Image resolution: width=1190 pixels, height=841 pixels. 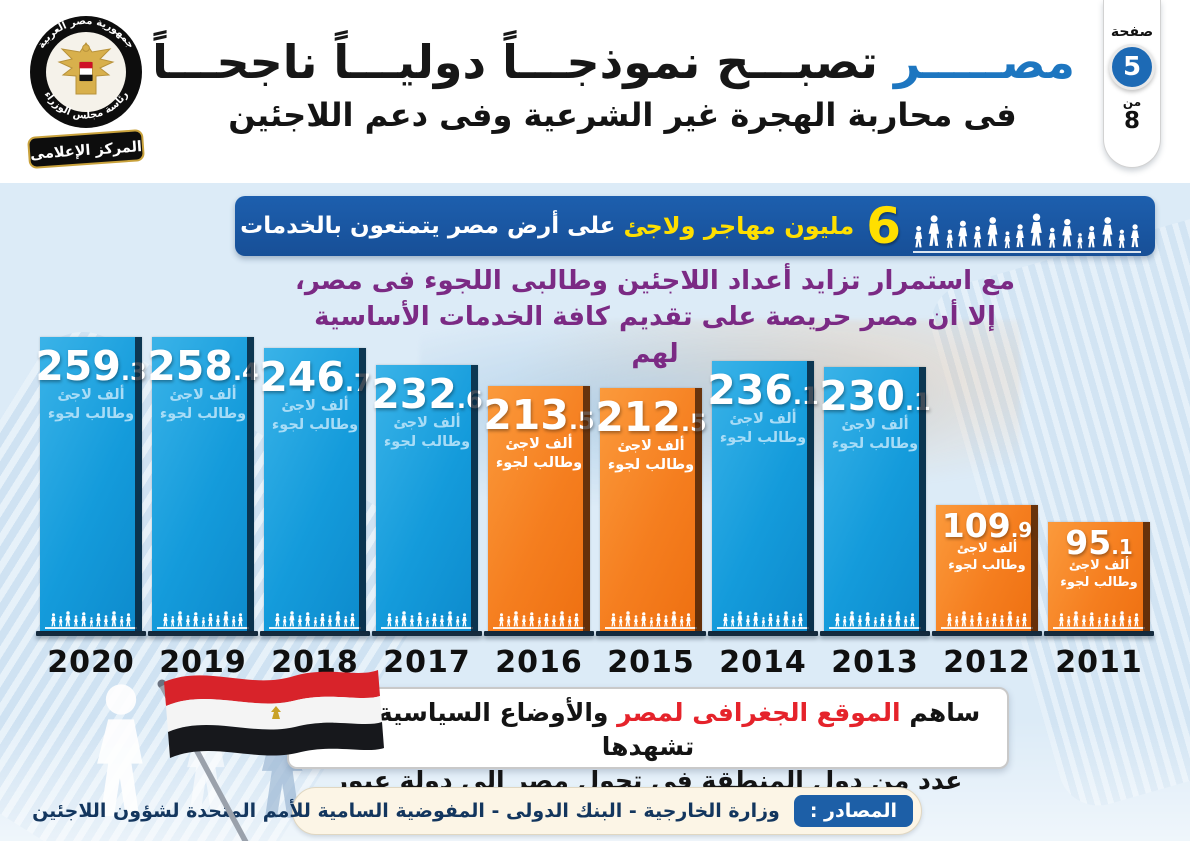 What do you see at coordinates (86, 68) in the screenshot?
I see `egypt-eagle-icon` at bounding box center [86, 68].